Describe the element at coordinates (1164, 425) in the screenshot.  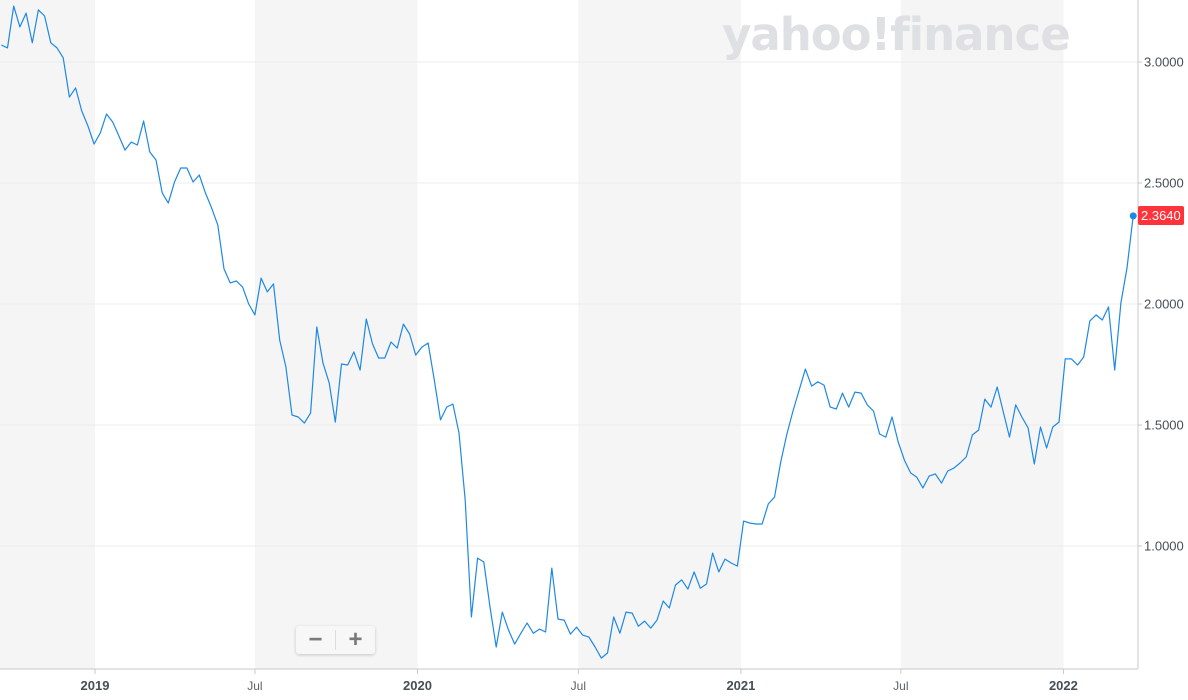
I see `y-tick-label: 1.5000` at that location.